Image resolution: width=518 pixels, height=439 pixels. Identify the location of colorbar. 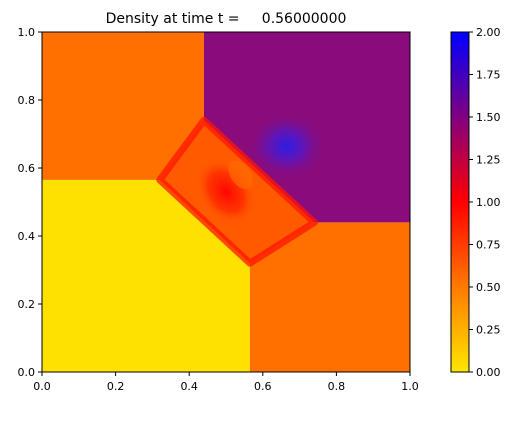
(460, 202).